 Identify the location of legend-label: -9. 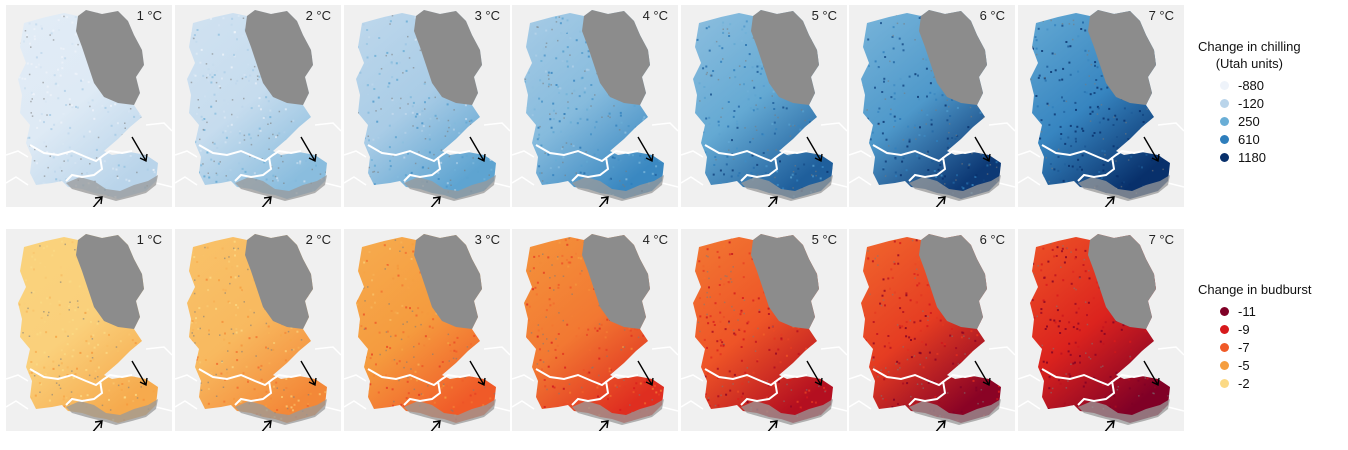
(1244, 329).